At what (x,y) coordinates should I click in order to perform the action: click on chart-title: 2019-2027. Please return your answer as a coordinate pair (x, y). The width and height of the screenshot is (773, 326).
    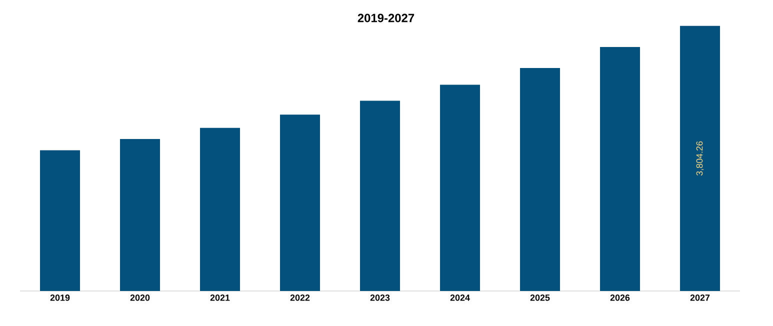
    Looking at the image, I should click on (386, 18).